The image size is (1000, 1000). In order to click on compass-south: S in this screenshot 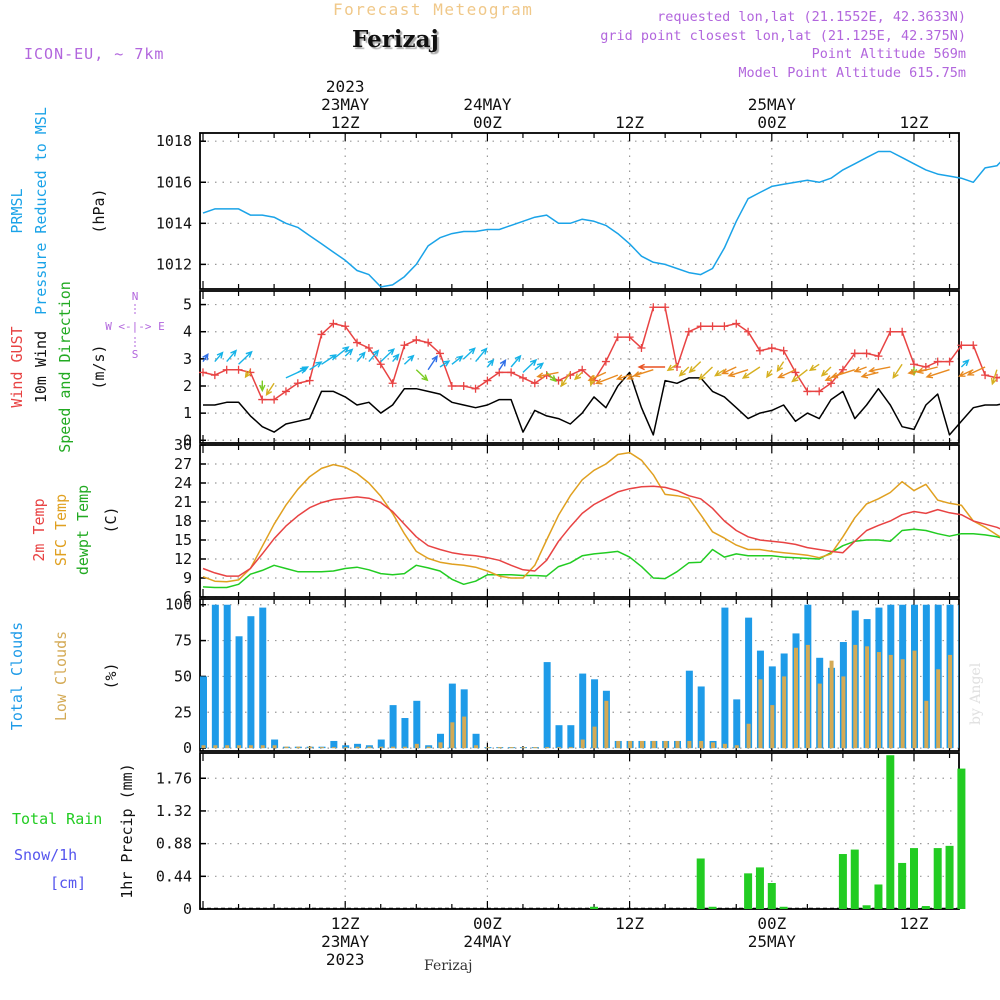, I will do `click(135, 354)`.